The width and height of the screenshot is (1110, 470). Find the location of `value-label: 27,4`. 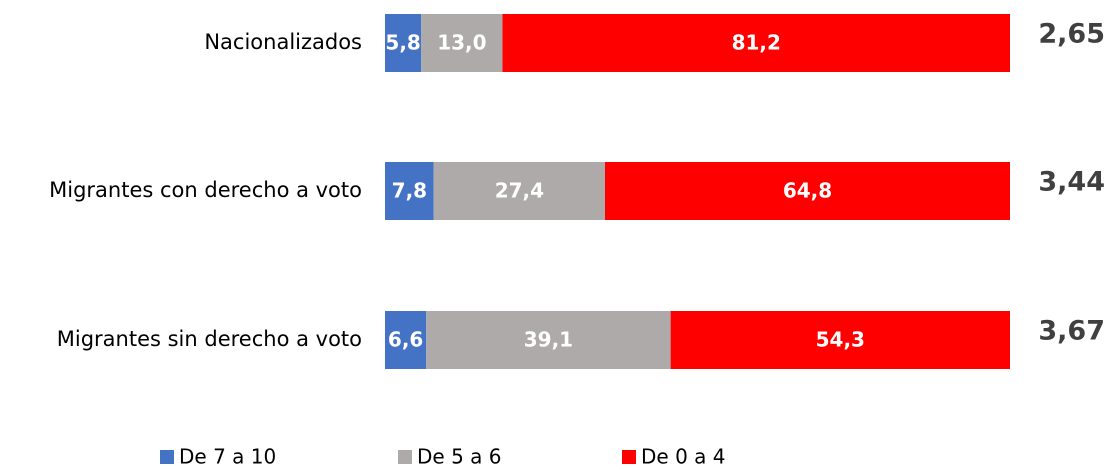

value-label: 27,4 is located at coordinates (519, 191).